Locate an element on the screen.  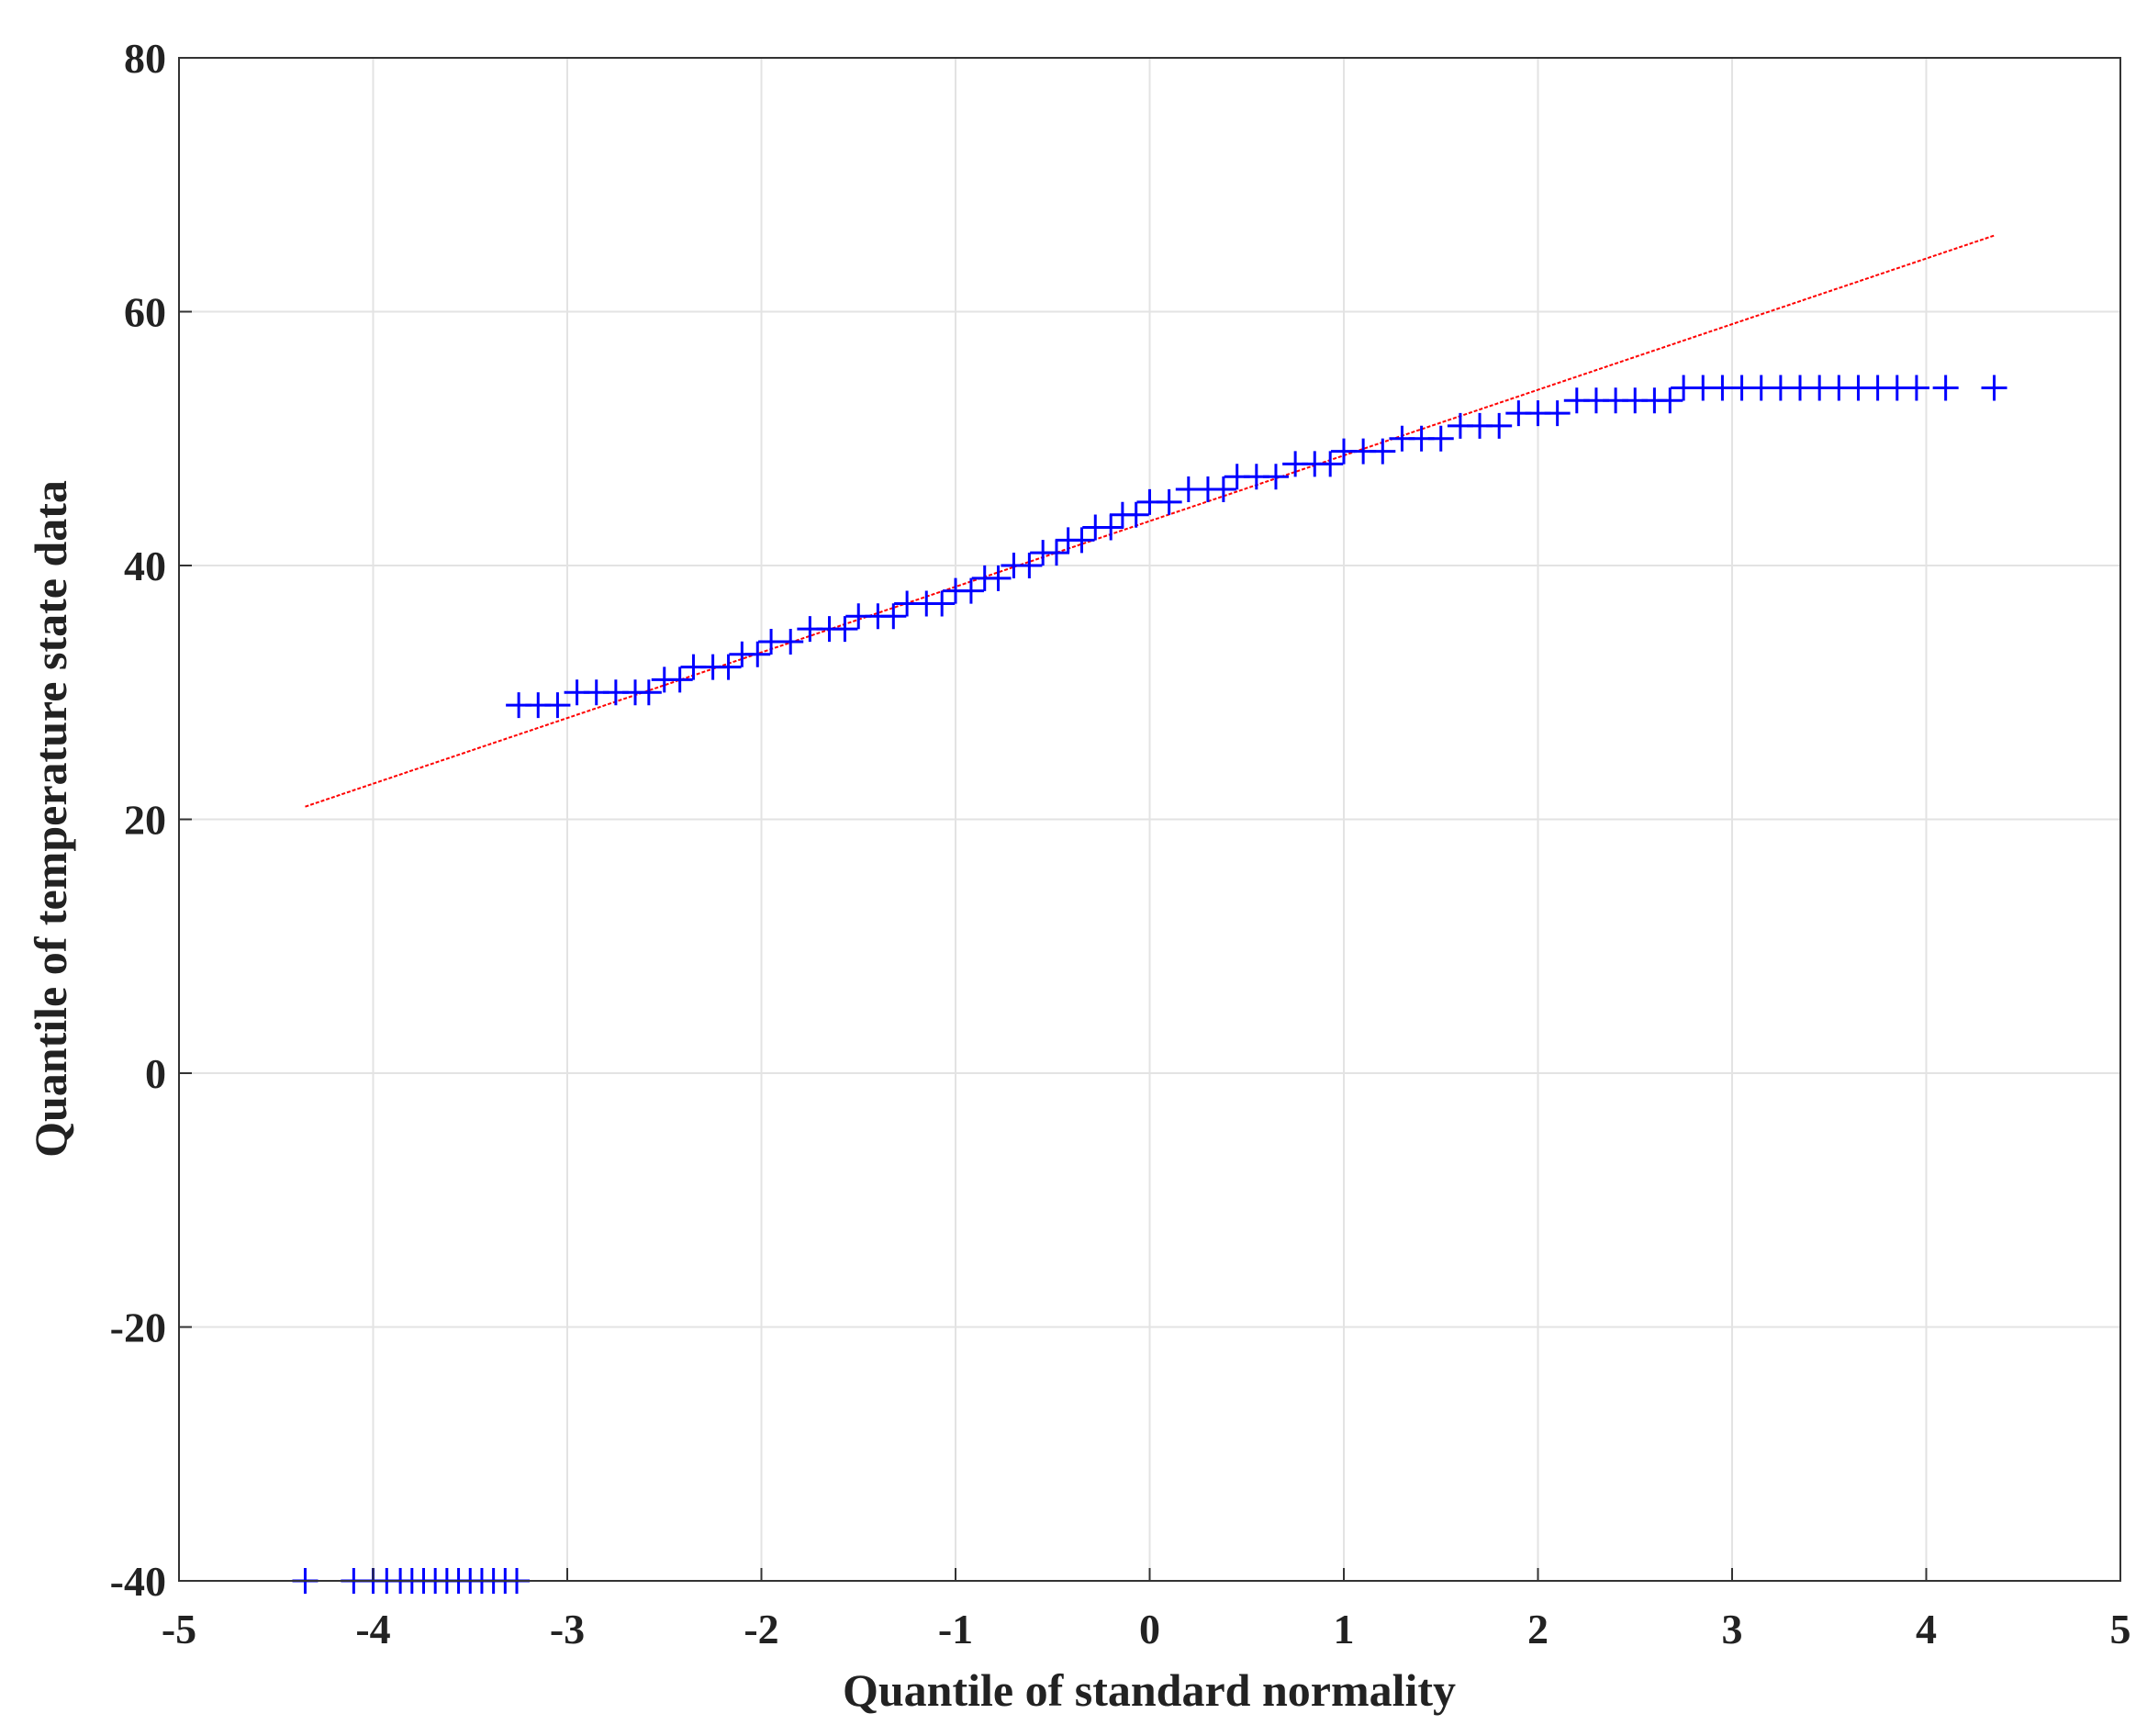
x-tick-label: -2 is located at coordinates (761, 1629).